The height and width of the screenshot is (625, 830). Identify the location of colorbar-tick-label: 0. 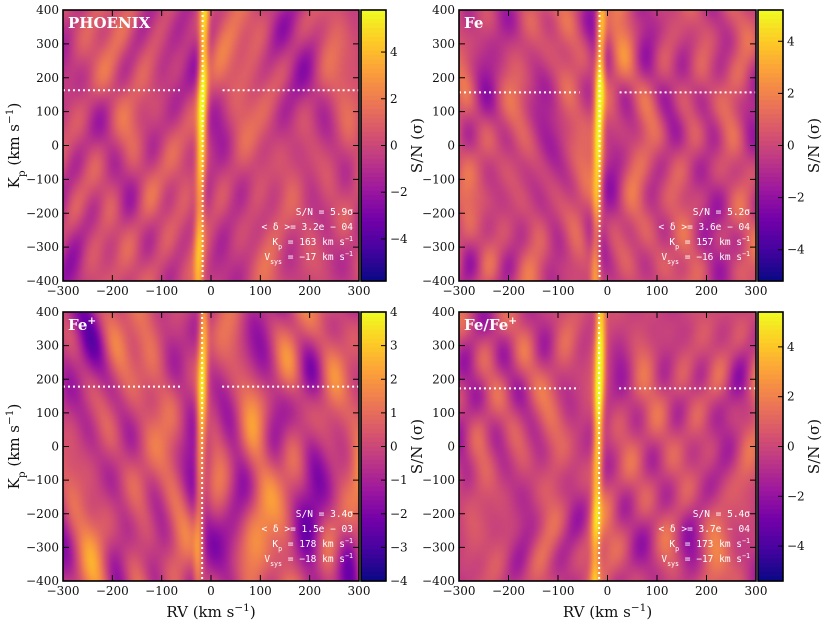
(791, 447).